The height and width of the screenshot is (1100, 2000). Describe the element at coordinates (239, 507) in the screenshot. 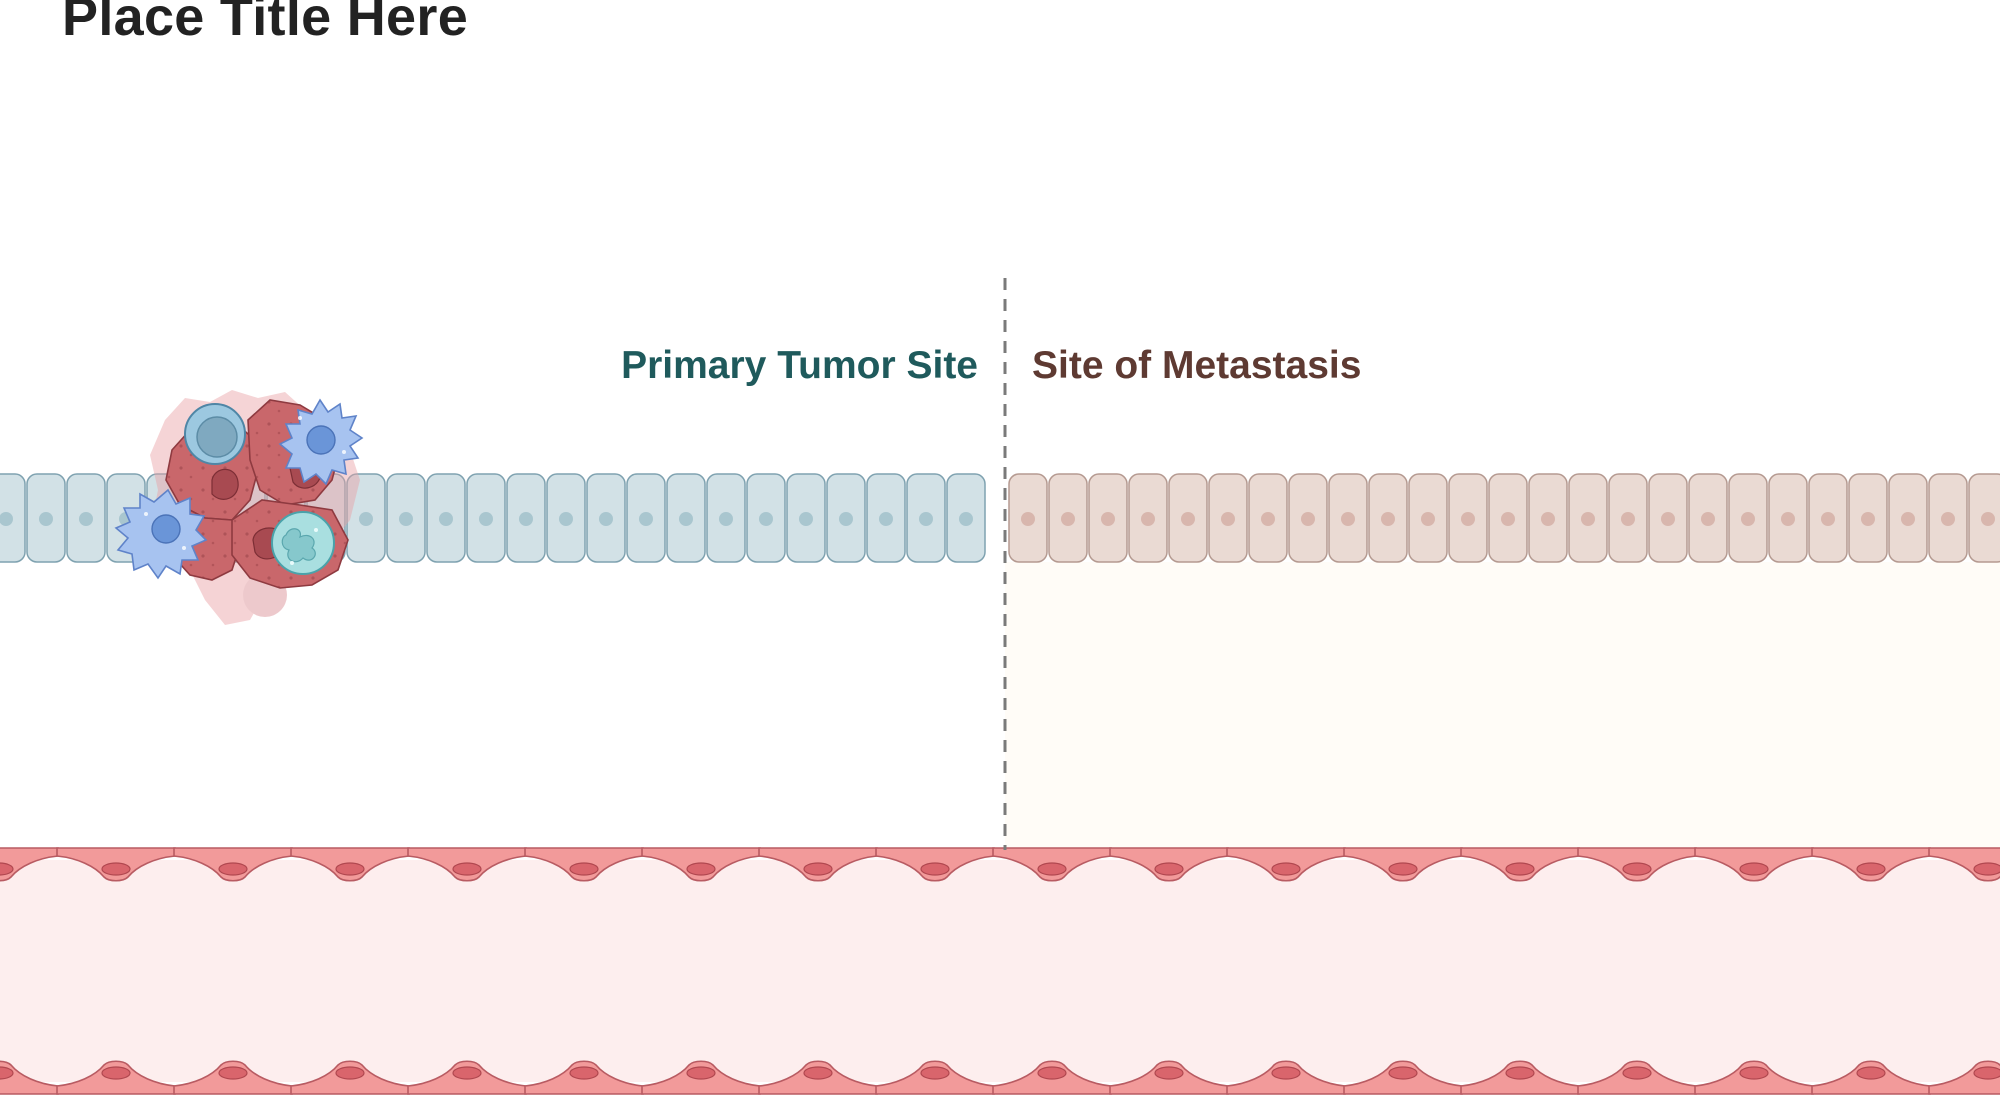

I see `tumor-cluster` at that location.